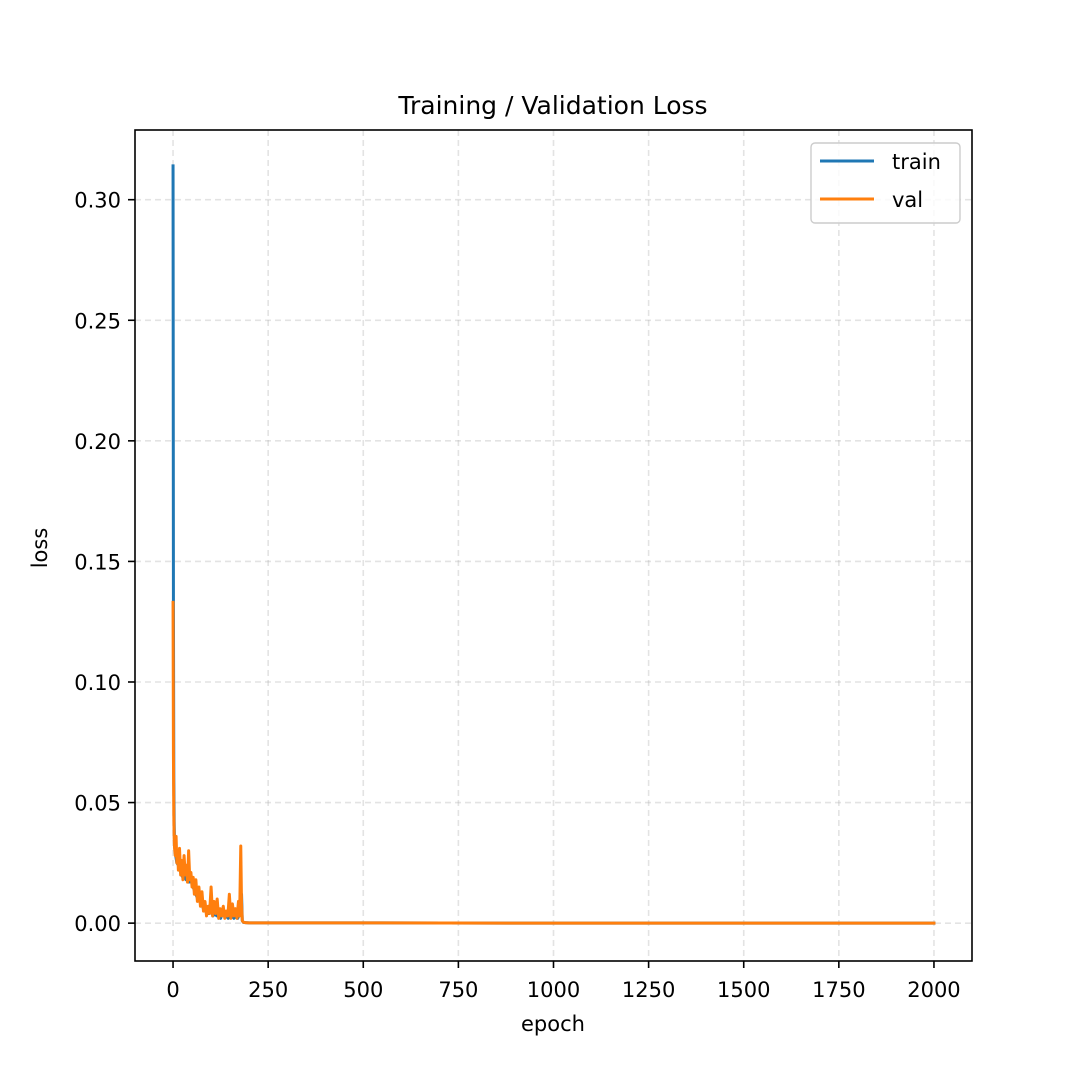  I want to click on legend: train val, so click(885, 183).